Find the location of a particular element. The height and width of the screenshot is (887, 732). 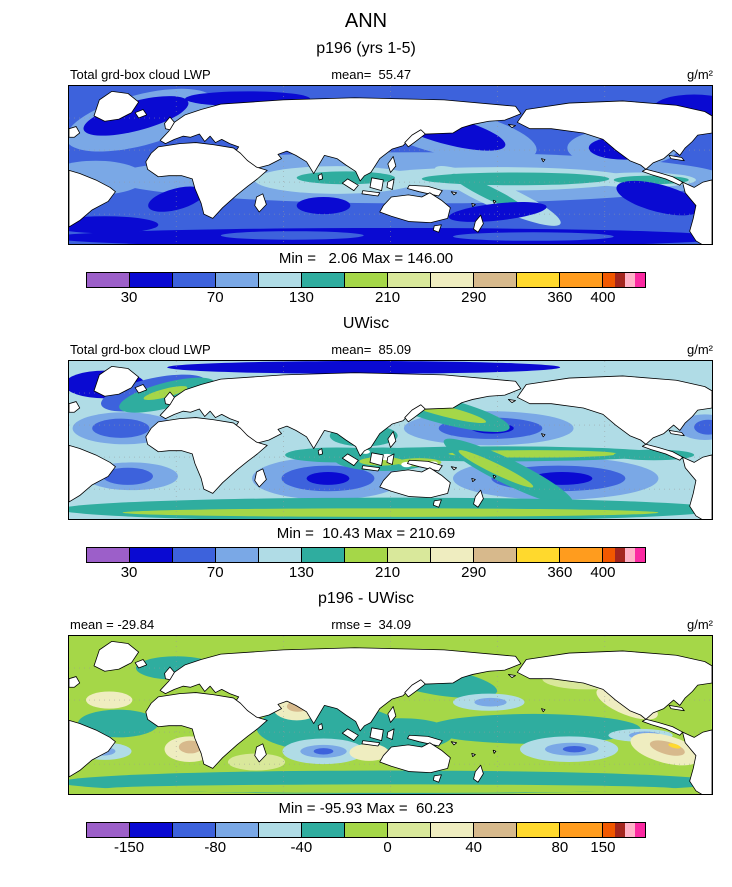

minmax-label: Min = 10.43 Max = 210.69 is located at coordinates (366, 533).